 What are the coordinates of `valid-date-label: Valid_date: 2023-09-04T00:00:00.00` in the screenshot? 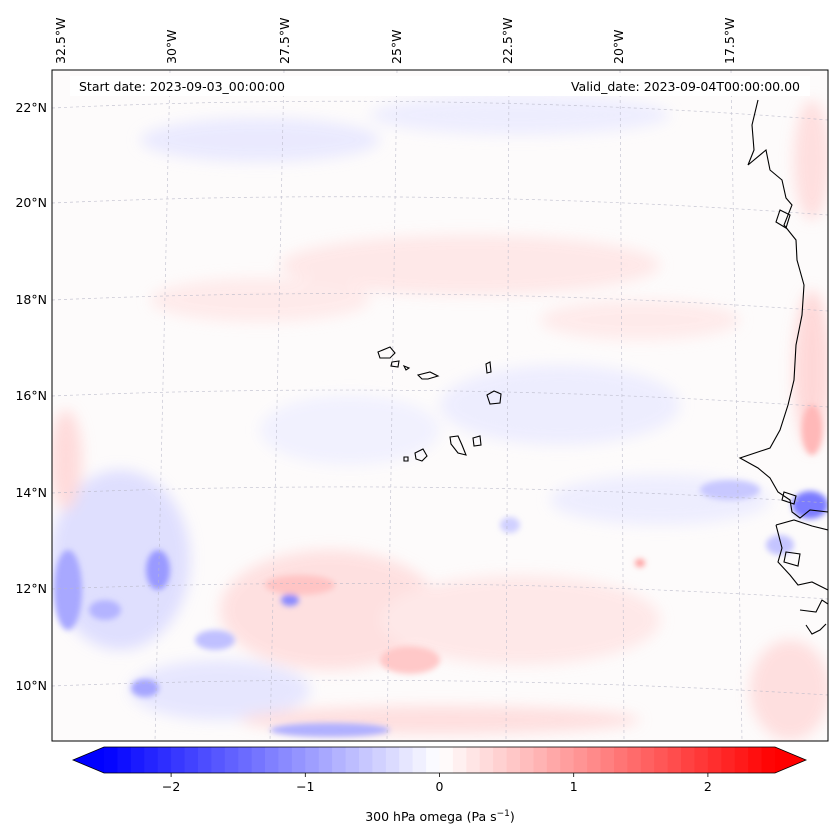 It's located at (685, 86).